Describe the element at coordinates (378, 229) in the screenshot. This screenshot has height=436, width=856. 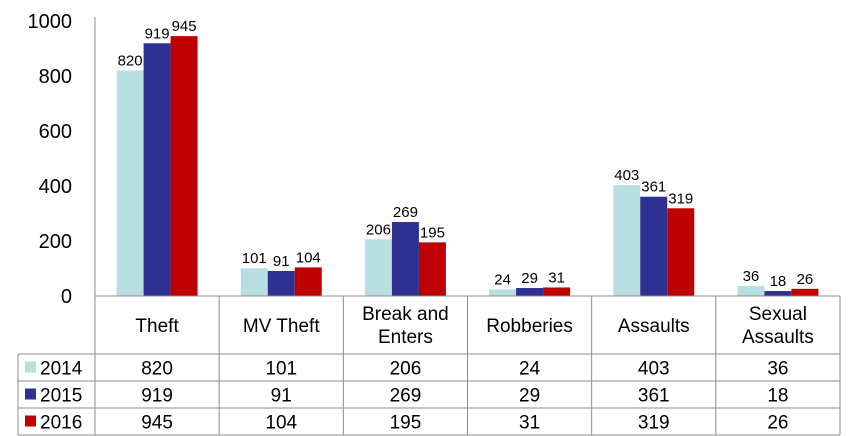
I see `data-label: 206` at that location.